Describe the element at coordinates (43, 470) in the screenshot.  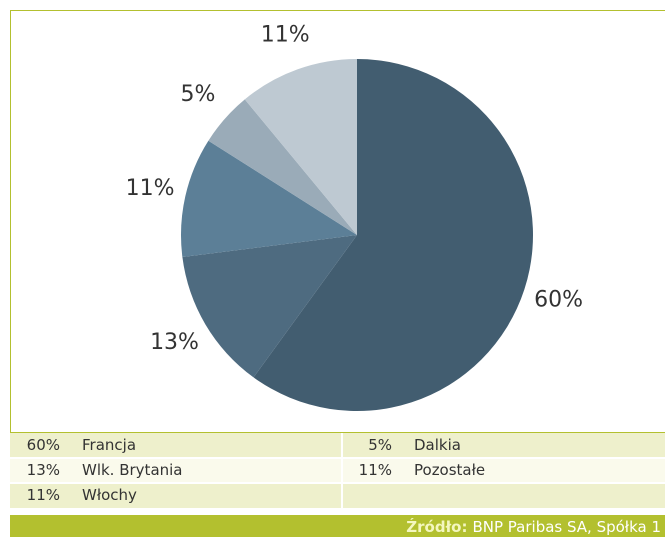
I see `legend-value: 13%` at that location.